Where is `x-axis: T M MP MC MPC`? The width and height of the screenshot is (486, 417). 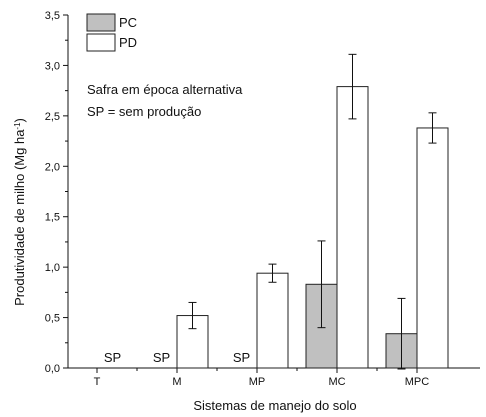
x-axis: T M MP MC MPC is located at coordinates (262, 378).